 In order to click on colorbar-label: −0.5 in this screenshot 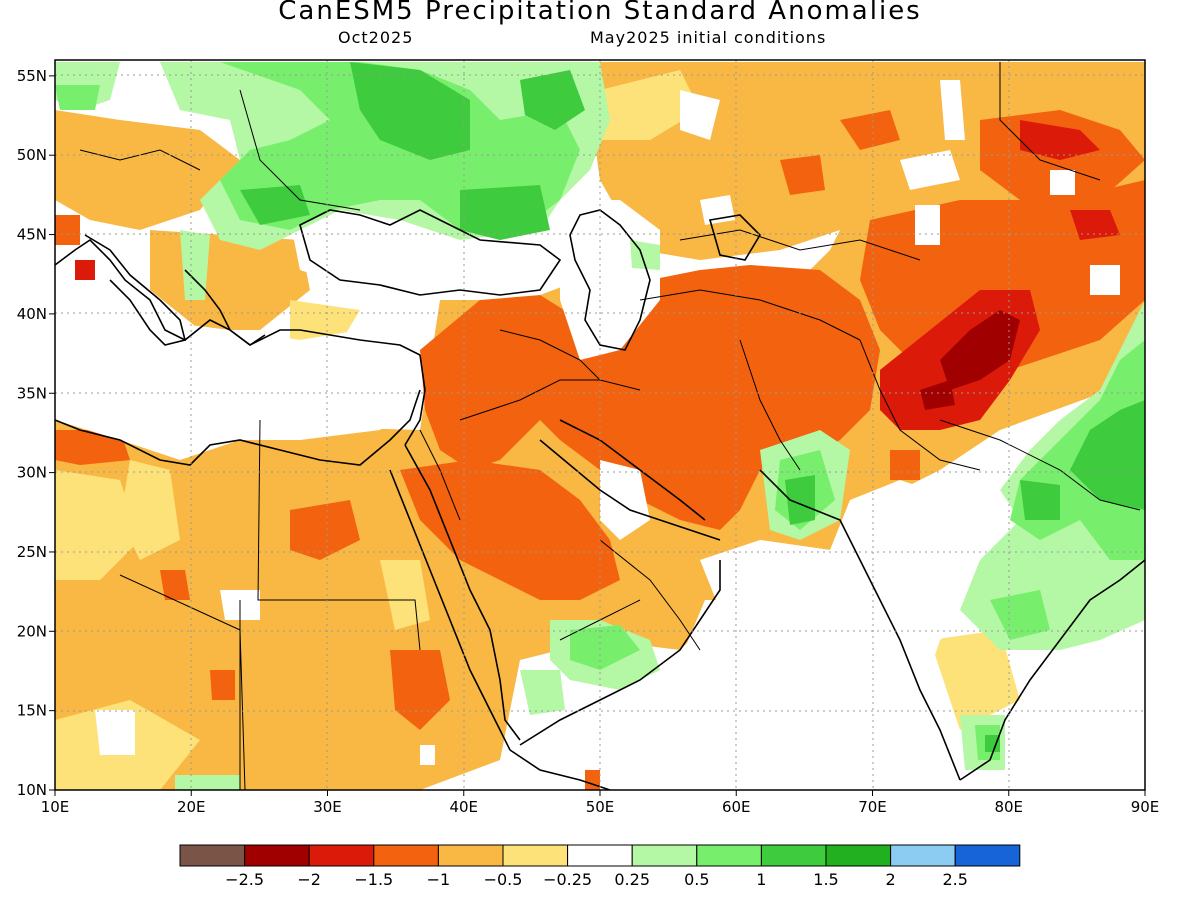, I will do `click(503, 879)`.